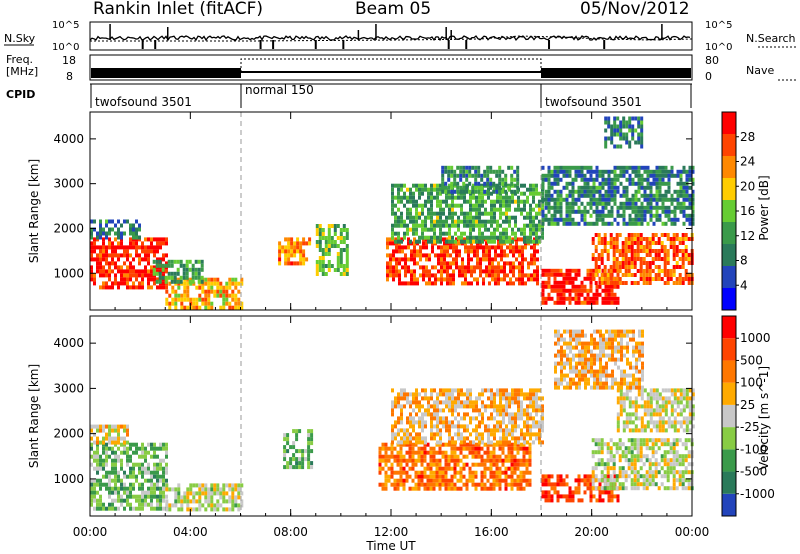  I want to click on velocity-ytick-1: 2000, so click(68, 434).